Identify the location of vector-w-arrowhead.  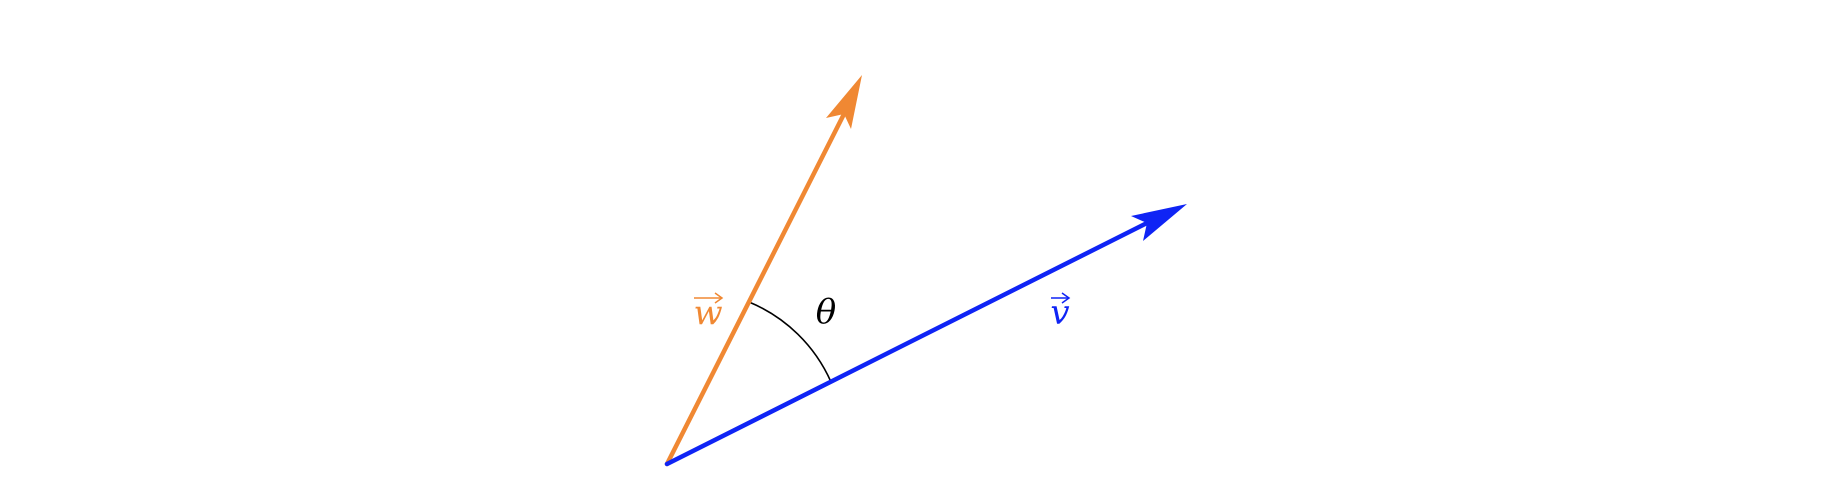
(844, 102).